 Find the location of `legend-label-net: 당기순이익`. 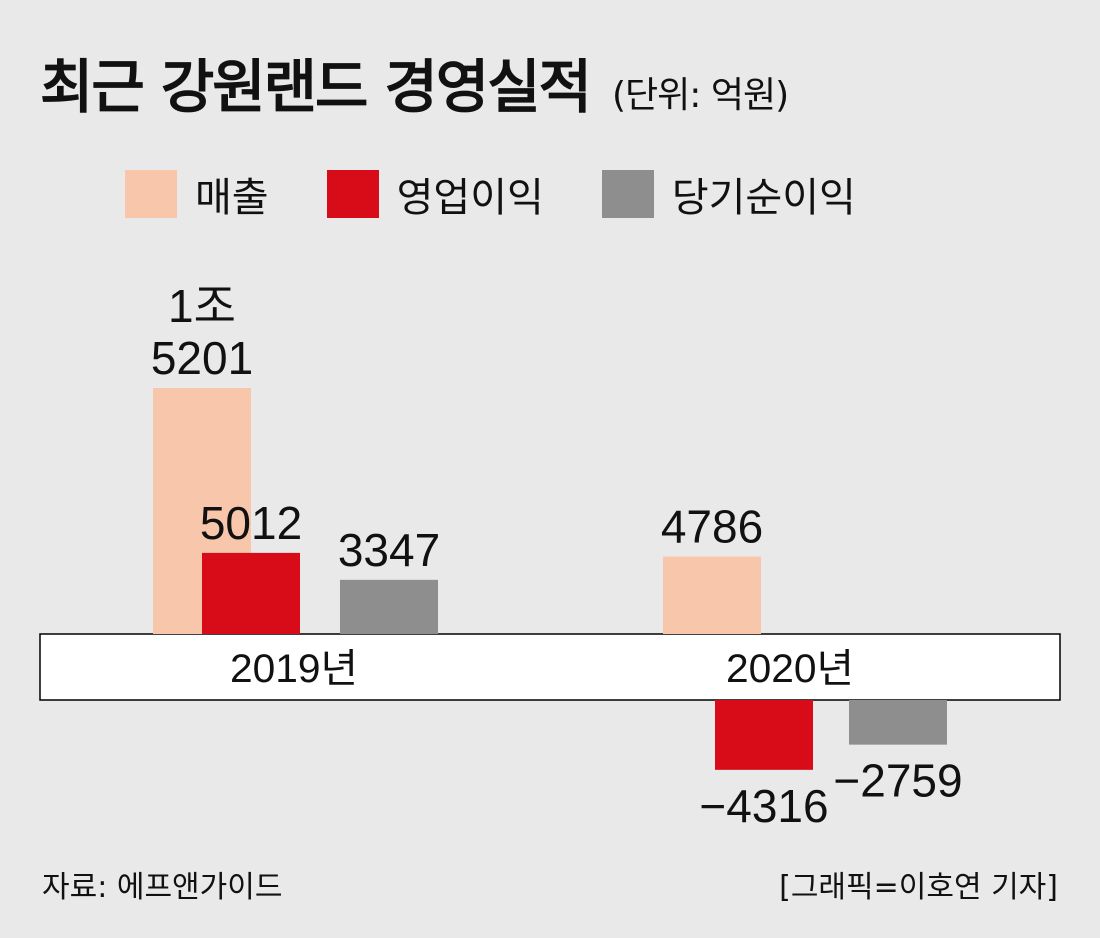

legend-label-net: 당기순이익 is located at coordinates (763, 198).